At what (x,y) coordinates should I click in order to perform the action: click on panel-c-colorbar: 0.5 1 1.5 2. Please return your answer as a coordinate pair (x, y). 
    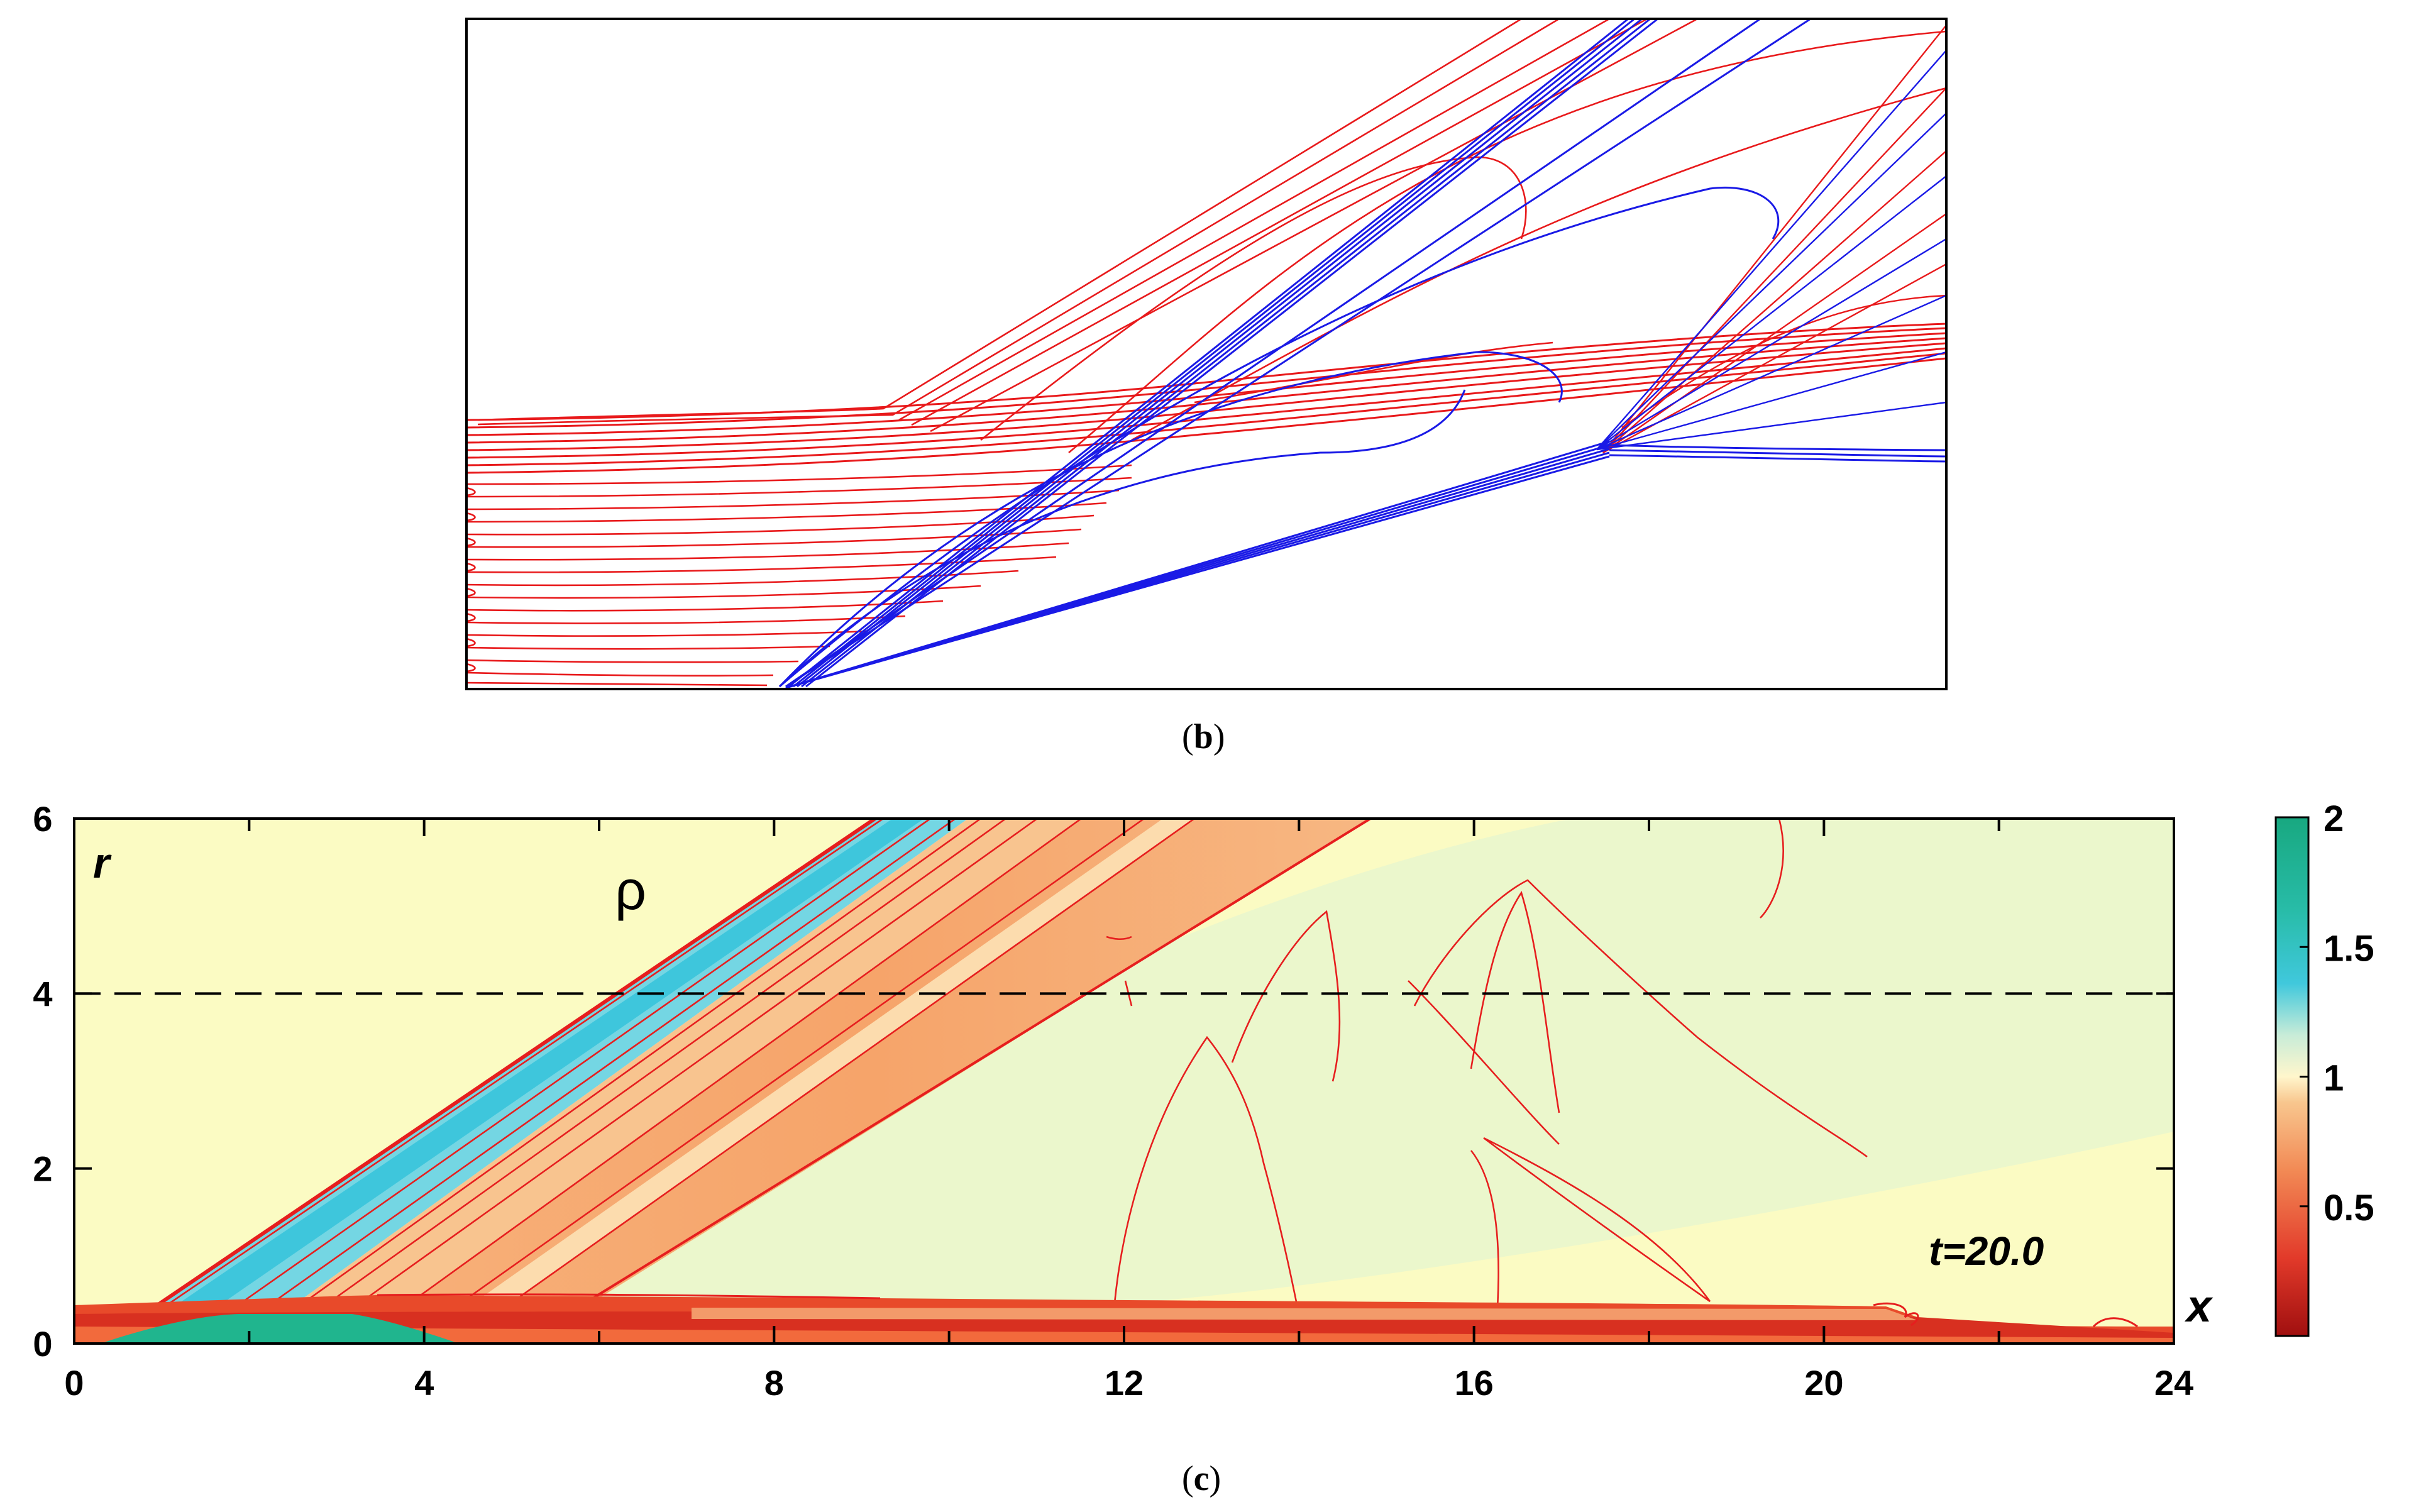
    Looking at the image, I should click on (2324, 1067).